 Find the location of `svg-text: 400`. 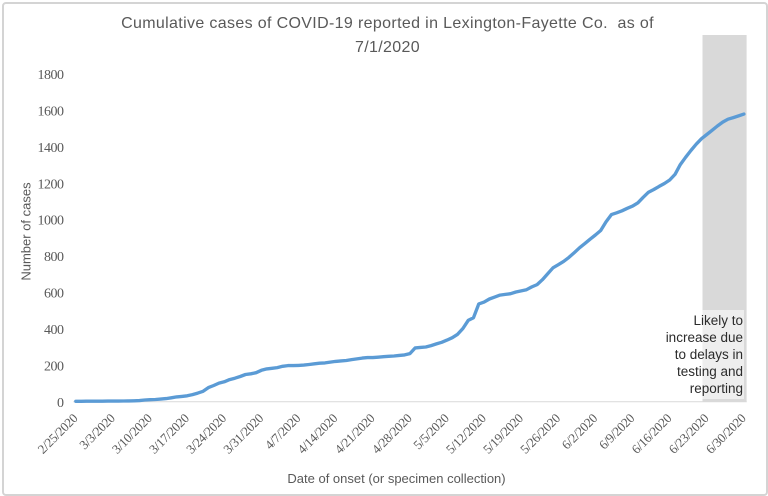

svg-text: 400 is located at coordinates (54, 330).